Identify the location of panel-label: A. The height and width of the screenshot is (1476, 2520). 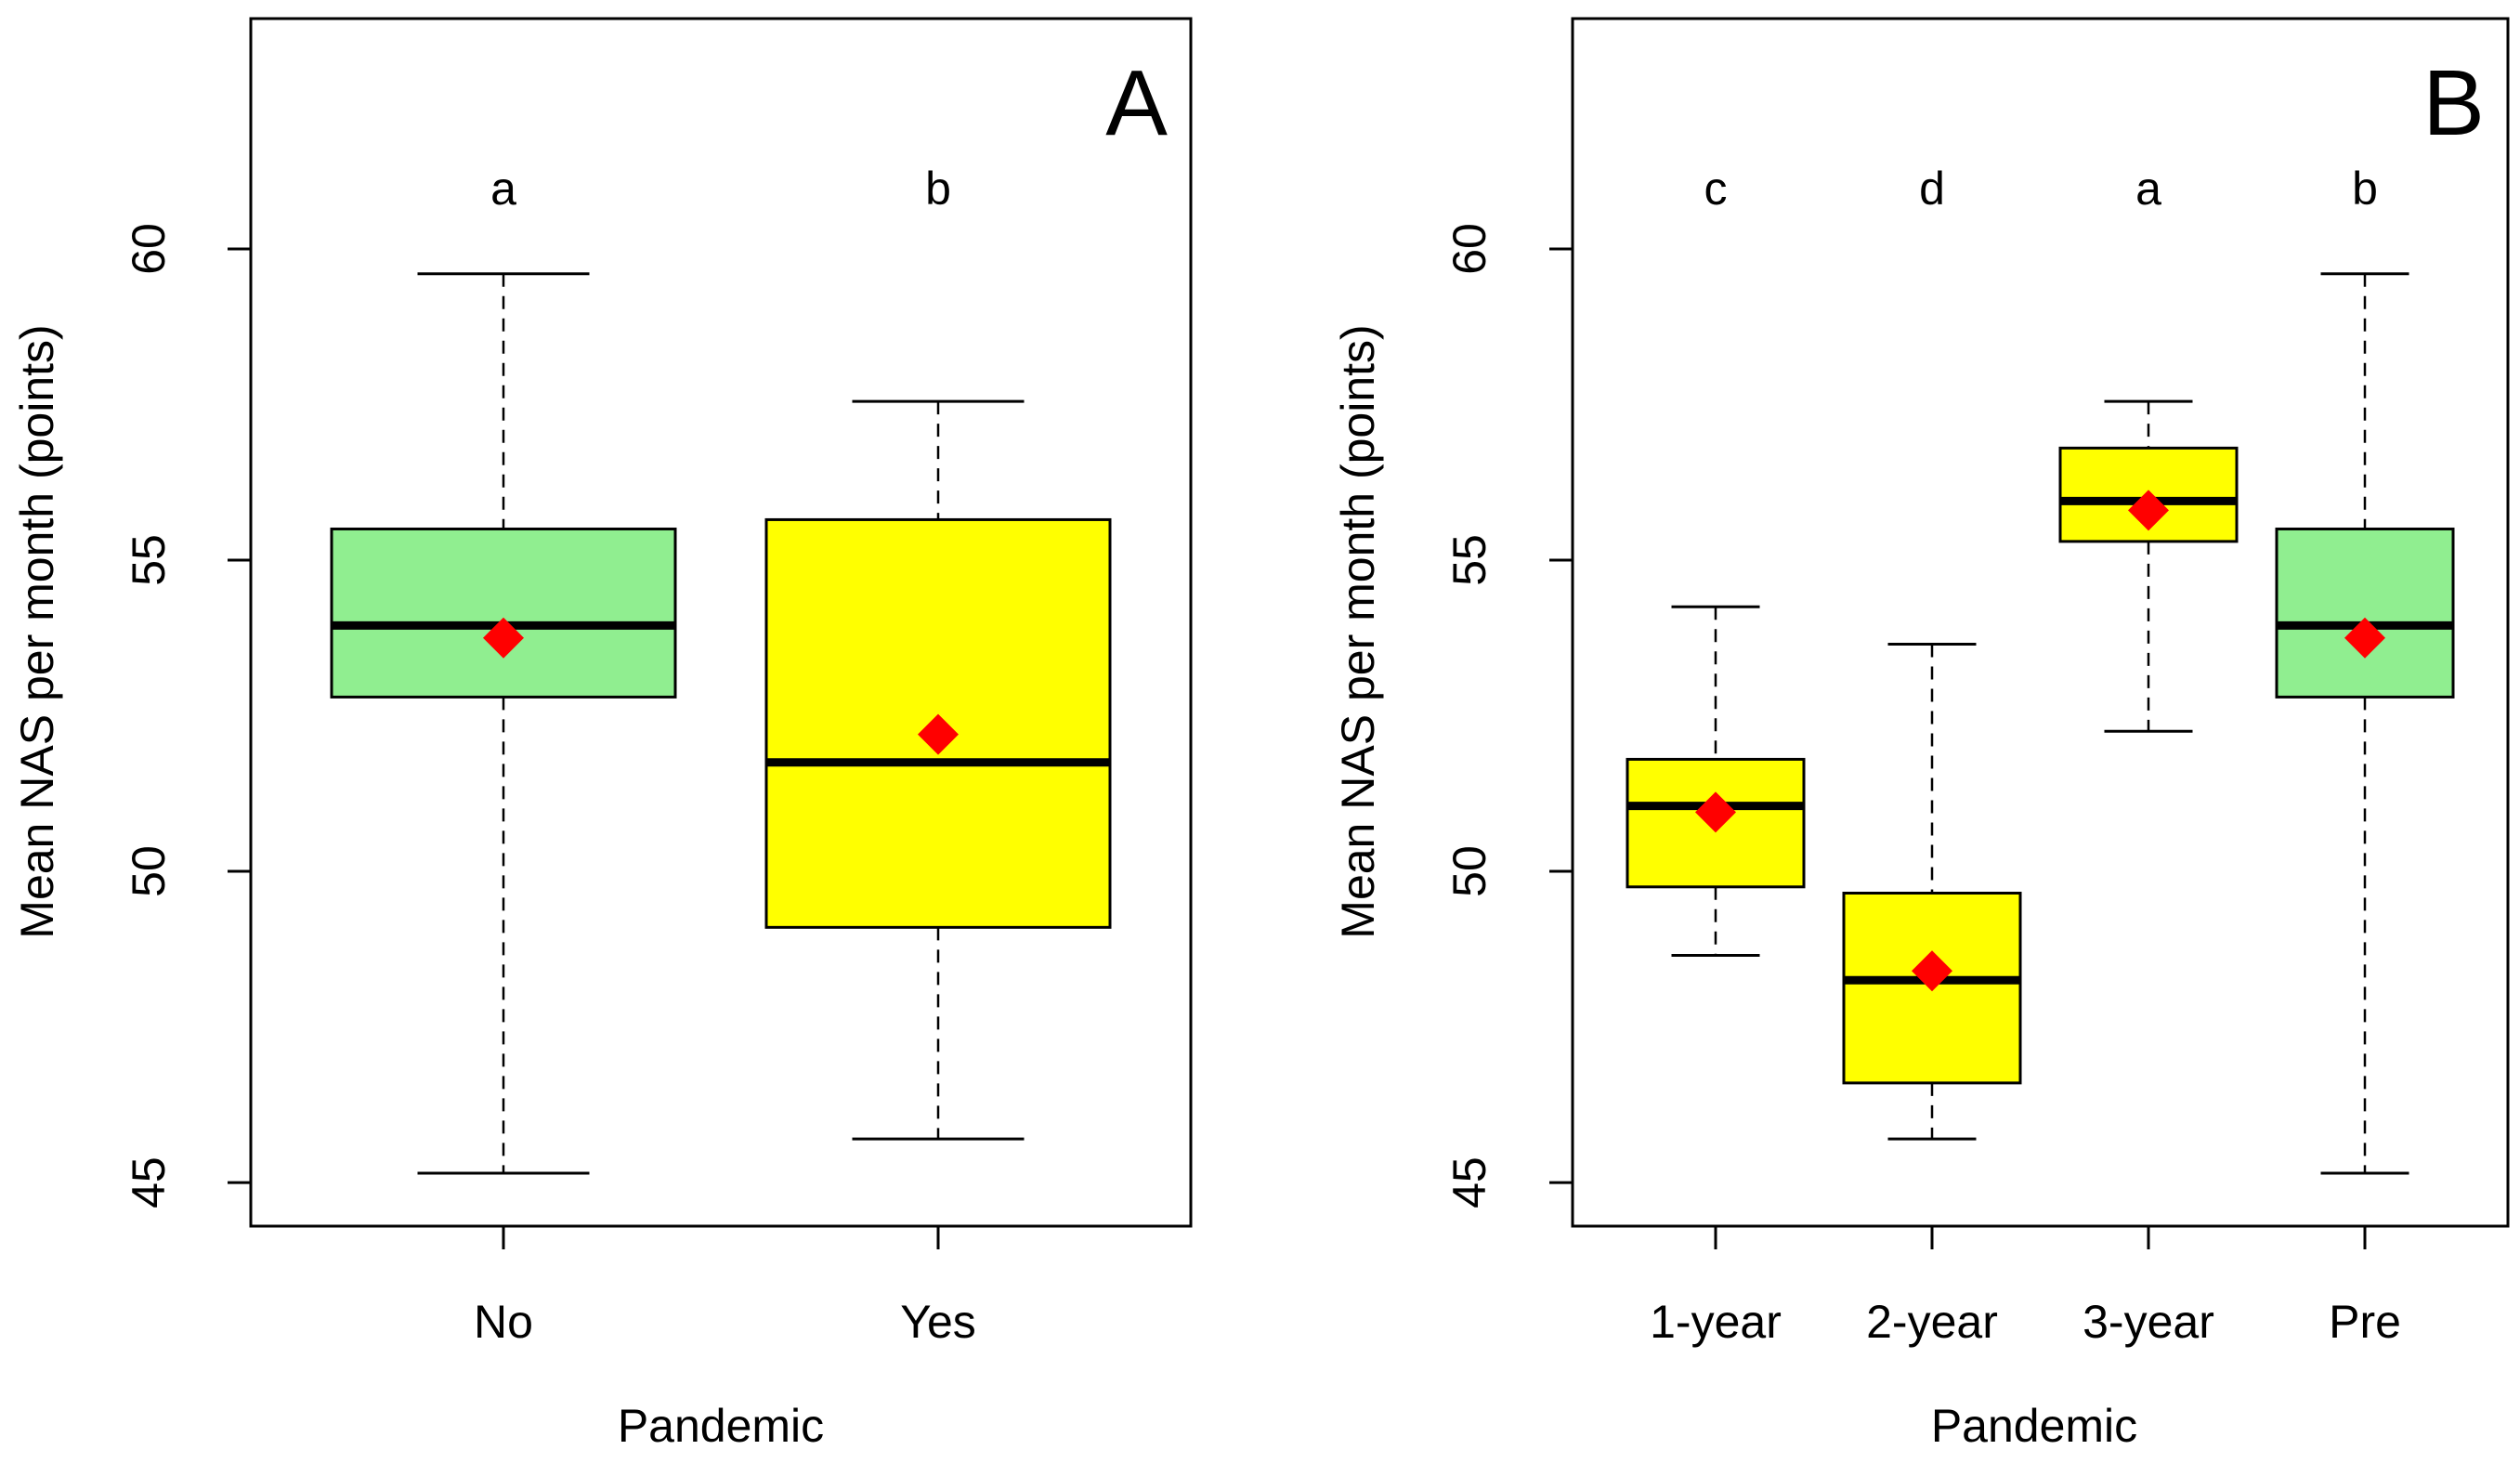
(1136, 103).